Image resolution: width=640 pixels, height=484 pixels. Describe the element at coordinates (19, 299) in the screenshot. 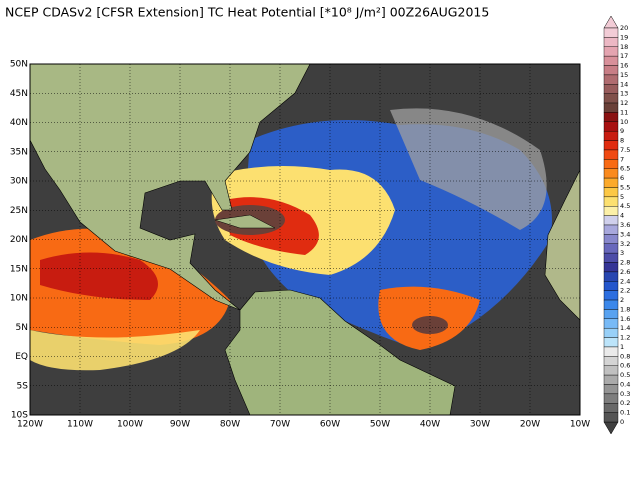

I see `y-tick-label: 10N` at that location.